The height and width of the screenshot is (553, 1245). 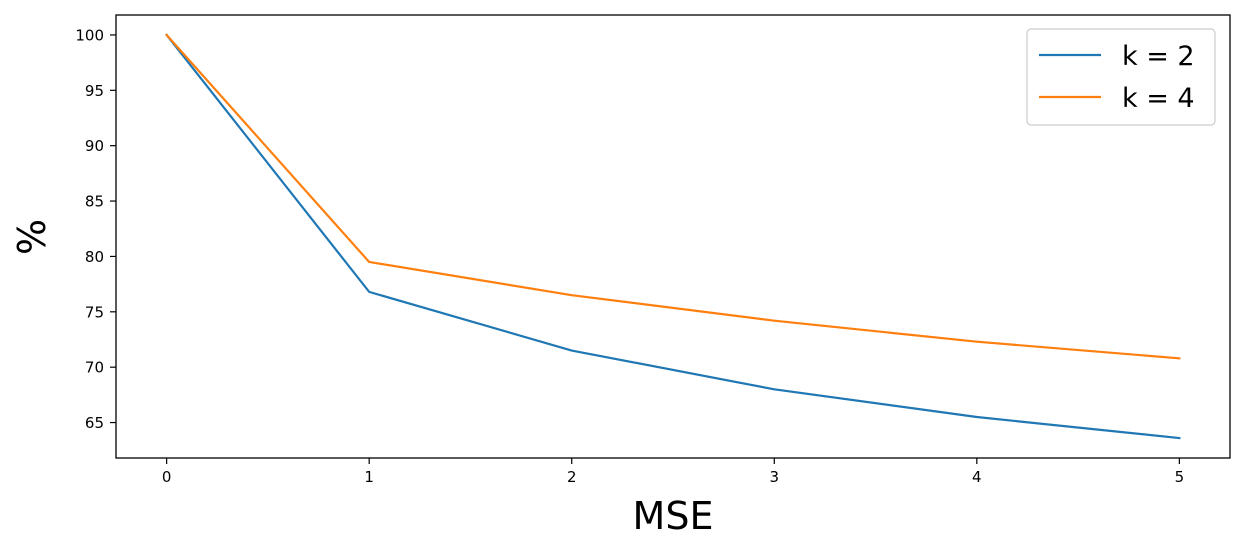 I want to click on x-tick-label: 0, so click(x=167, y=477).